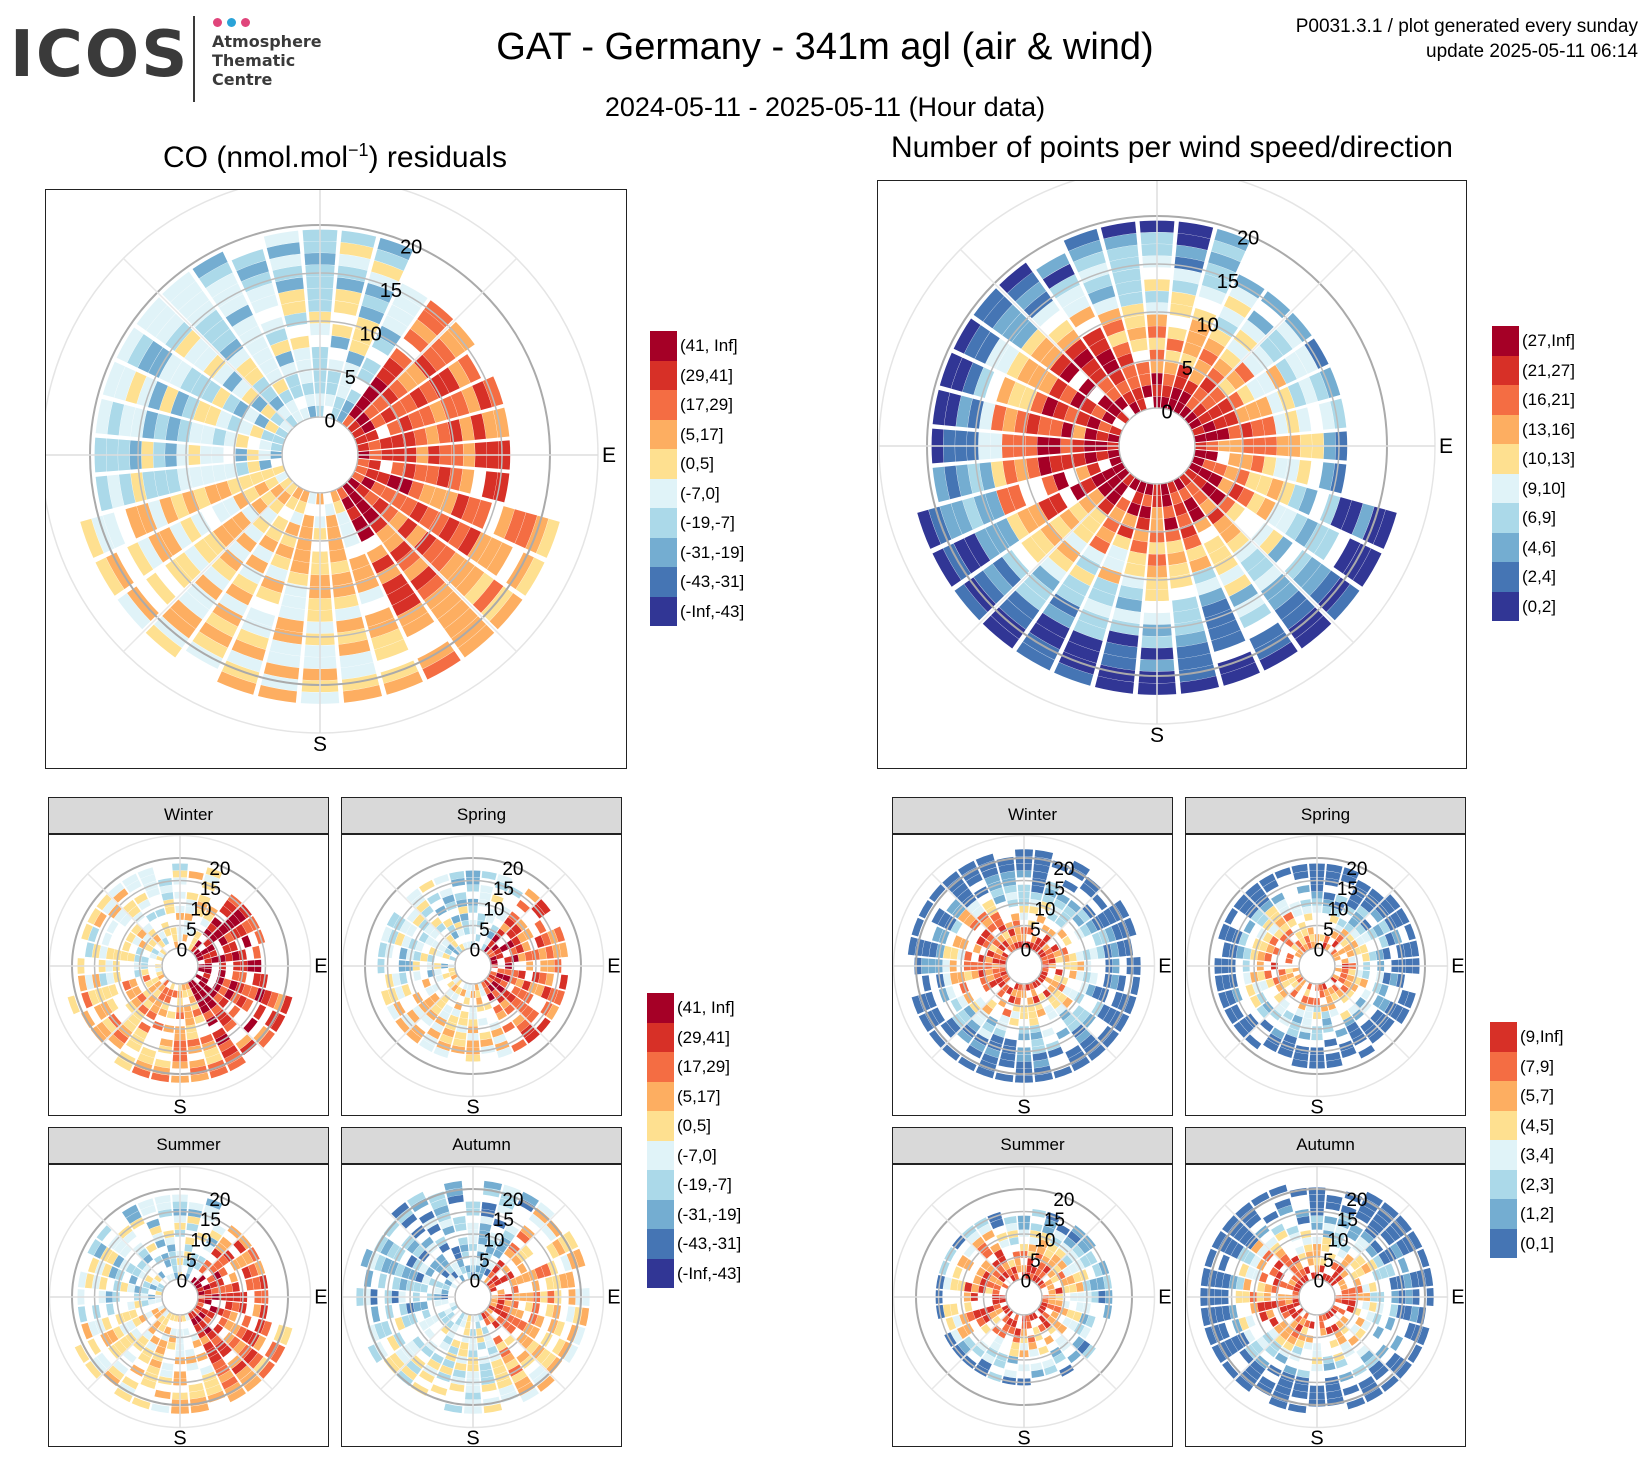 The image size is (1650, 1470). Describe the element at coordinates (1023, 1105) in the screenshot. I see `compass-label: S` at that location.